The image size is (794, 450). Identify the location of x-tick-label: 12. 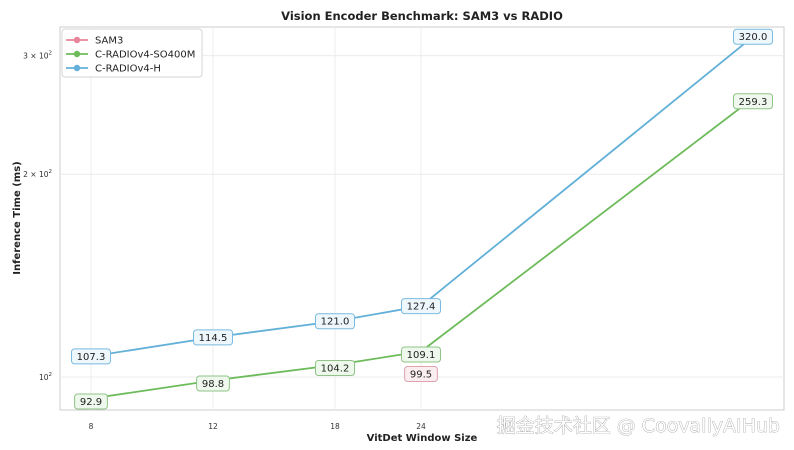
(213, 426).